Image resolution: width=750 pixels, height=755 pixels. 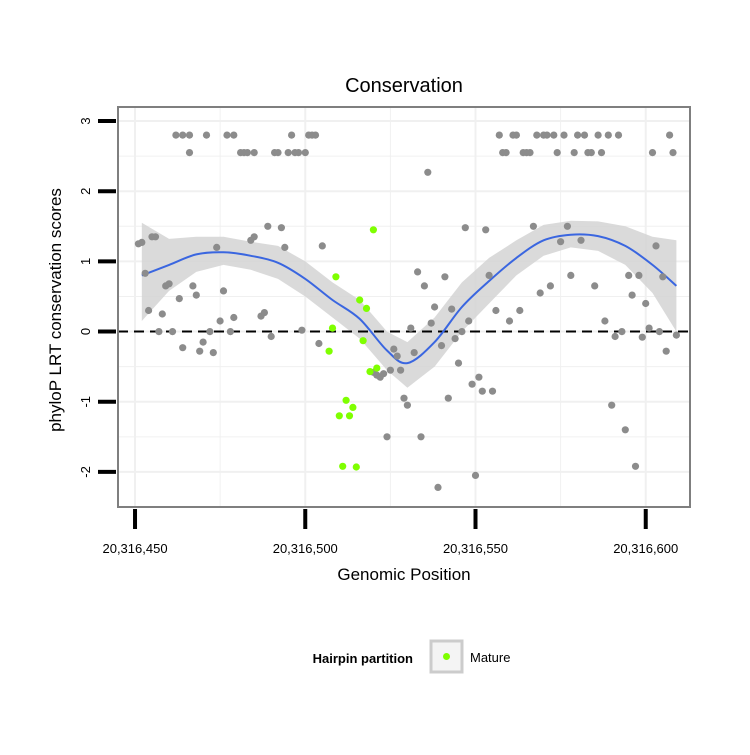 I want to click on legend-title: Hairpin partition, so click(x=363, y=658).